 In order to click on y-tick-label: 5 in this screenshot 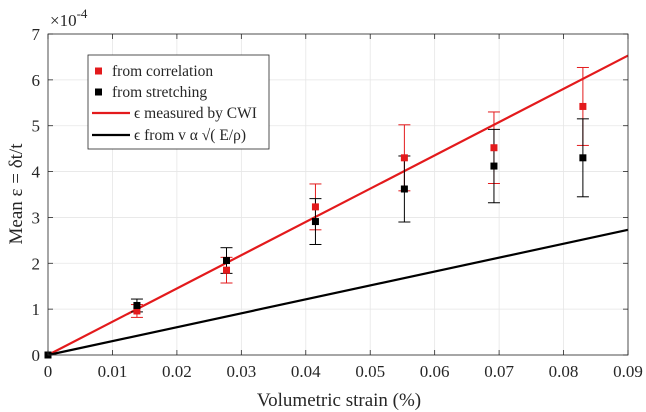, I will do `click(36, 126)`.